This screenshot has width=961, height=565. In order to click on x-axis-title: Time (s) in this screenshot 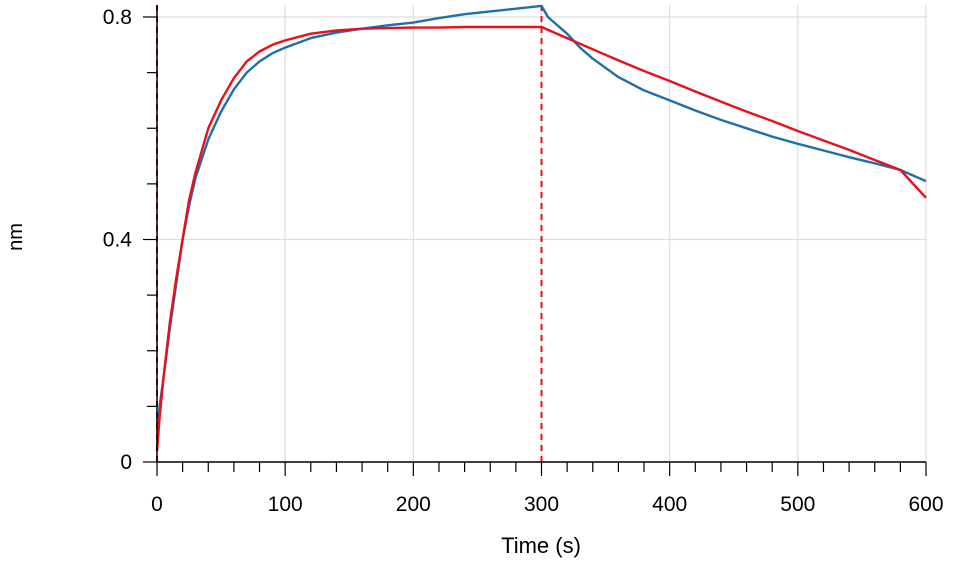, I will do `click(541, 545)`.